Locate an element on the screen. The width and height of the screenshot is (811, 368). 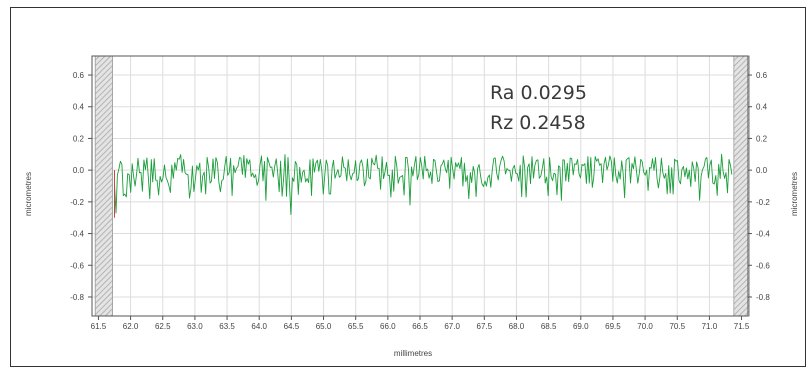
x-tick-label: 67.5 is located at coordinates (485, 326).